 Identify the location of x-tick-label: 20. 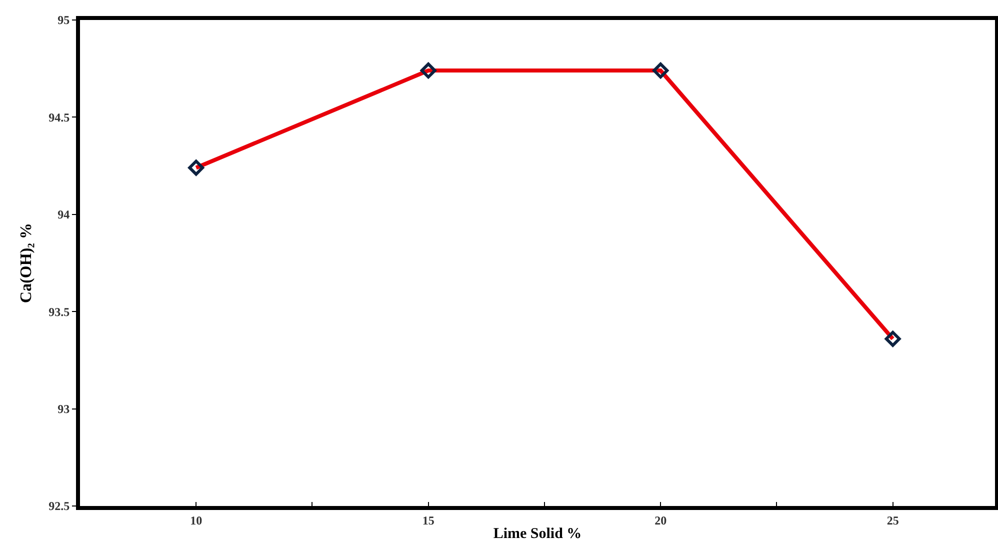
(660, 520).